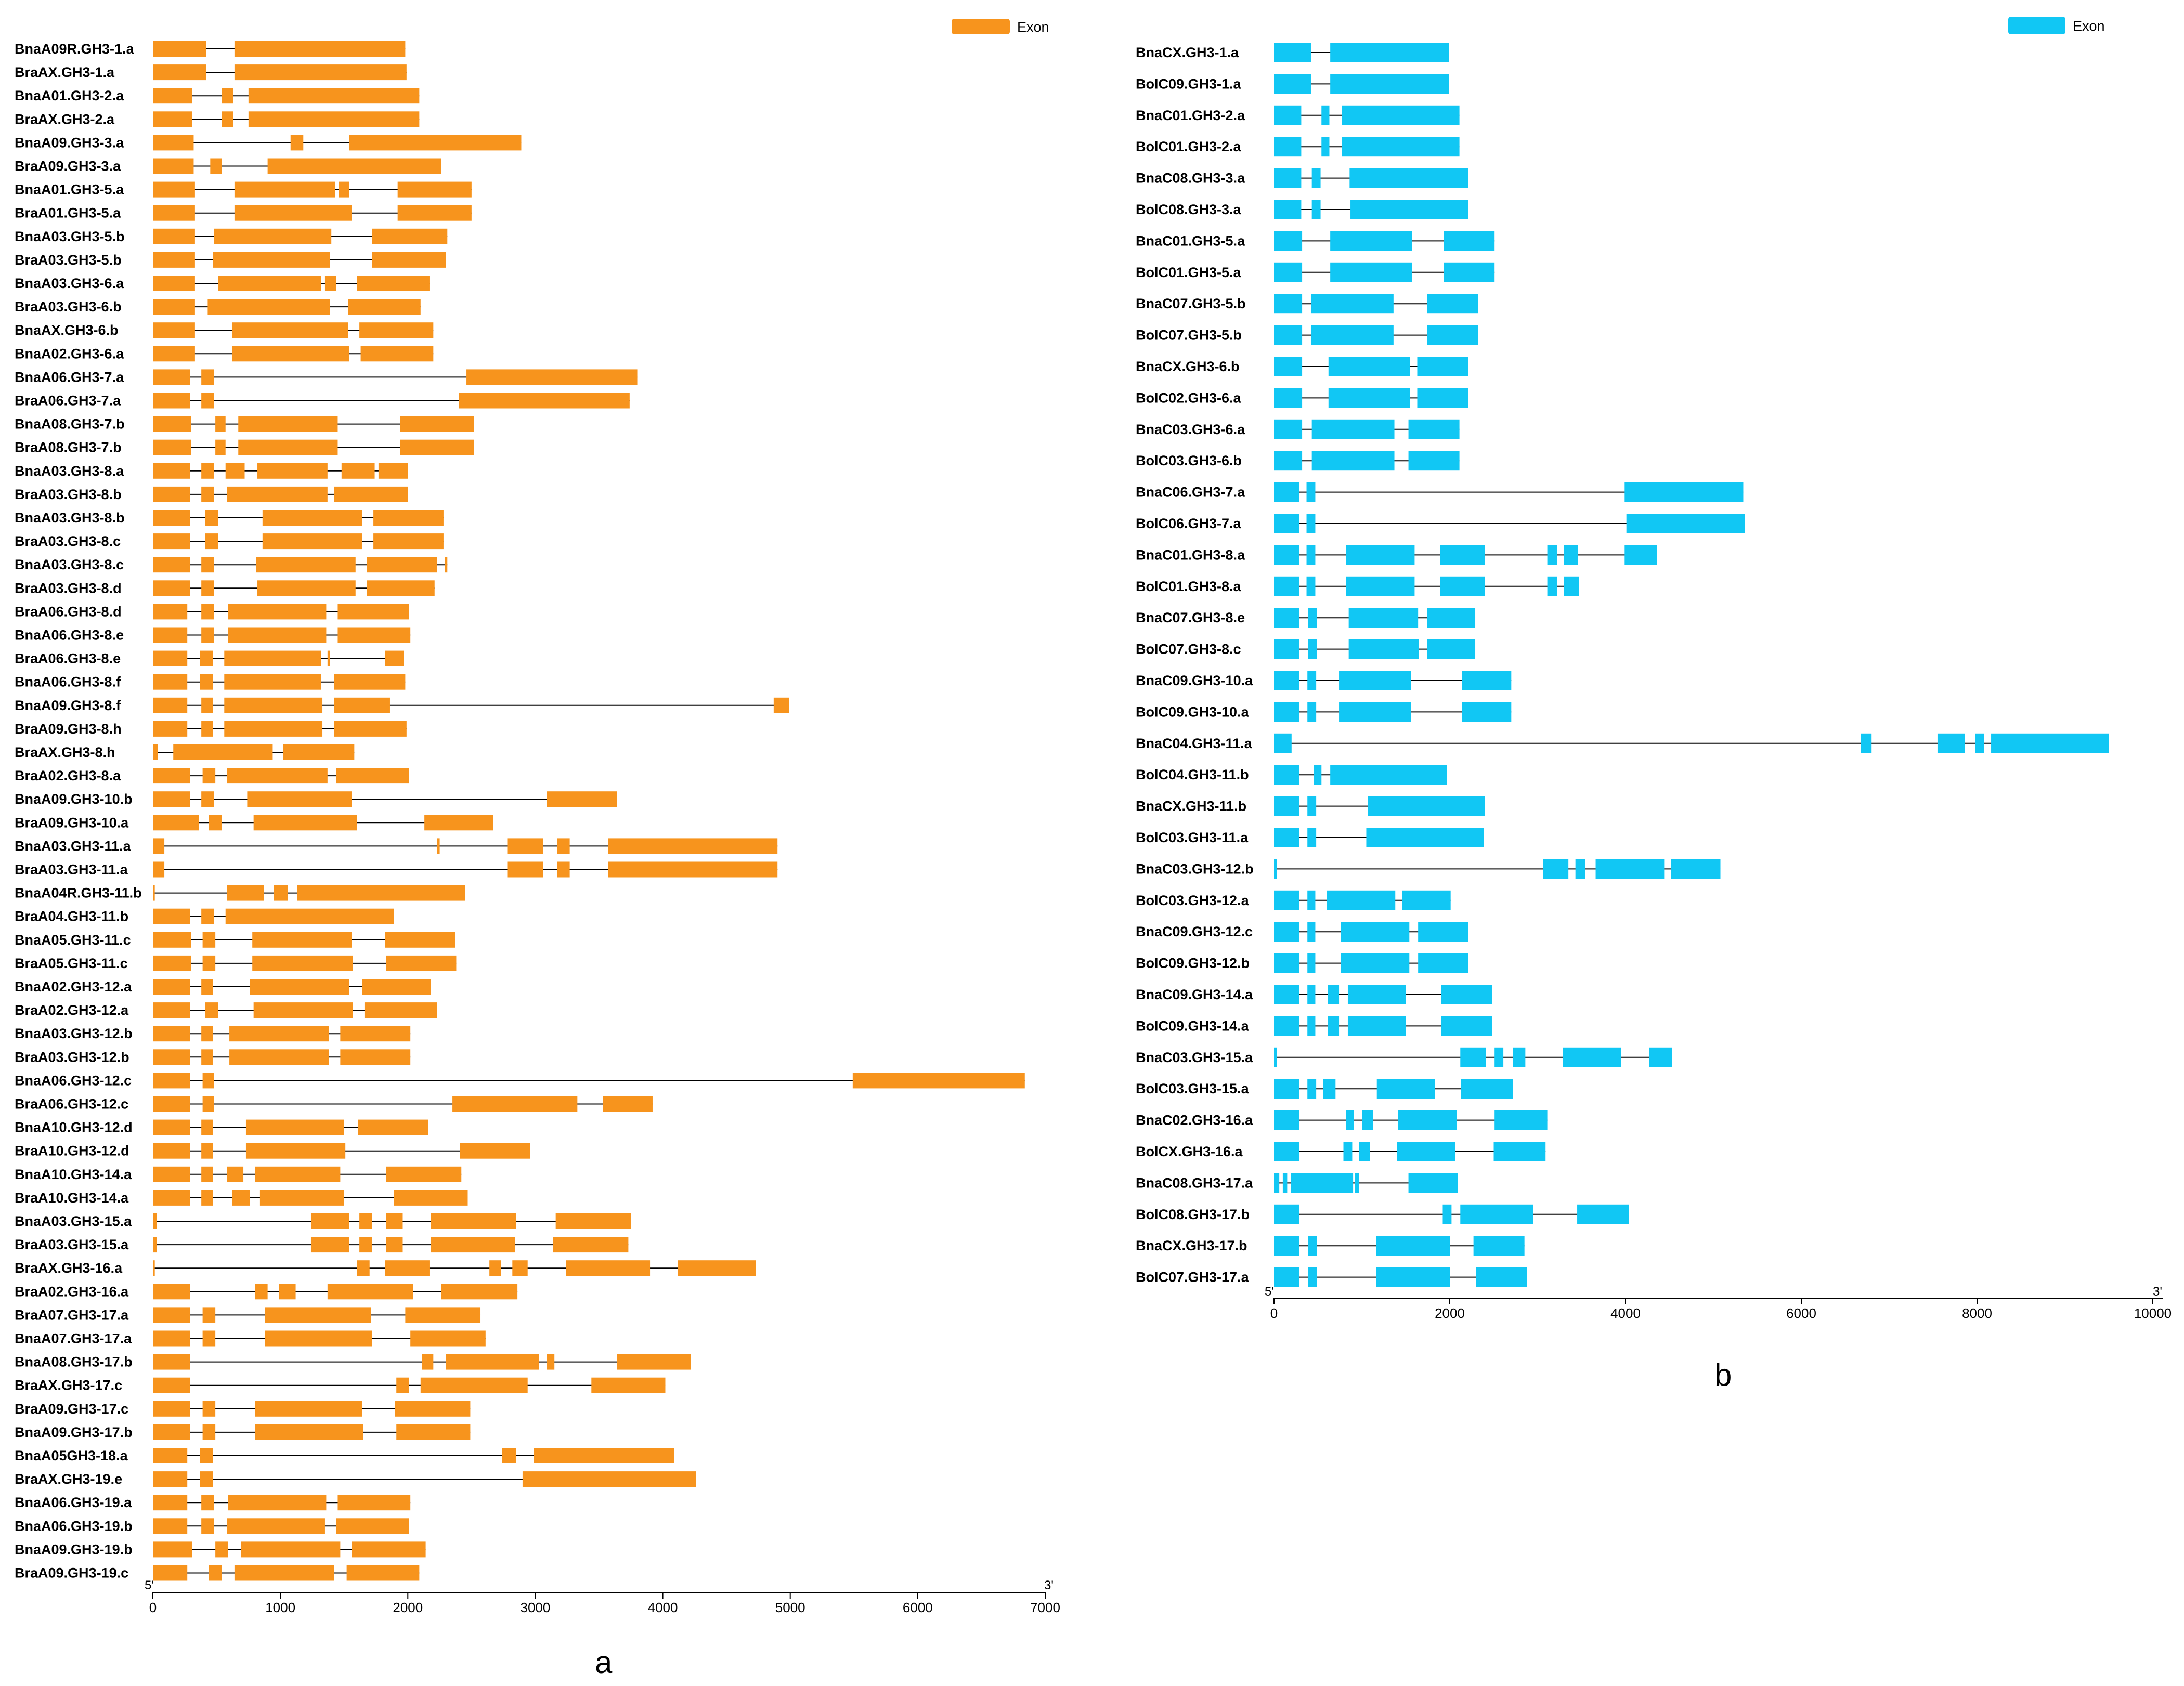 Image resolution: width=2184 pixels, height=1686 pixels. I want to click on panel-b-gene-label: BnaC07.GH3-5.b, so click(1191, 304).